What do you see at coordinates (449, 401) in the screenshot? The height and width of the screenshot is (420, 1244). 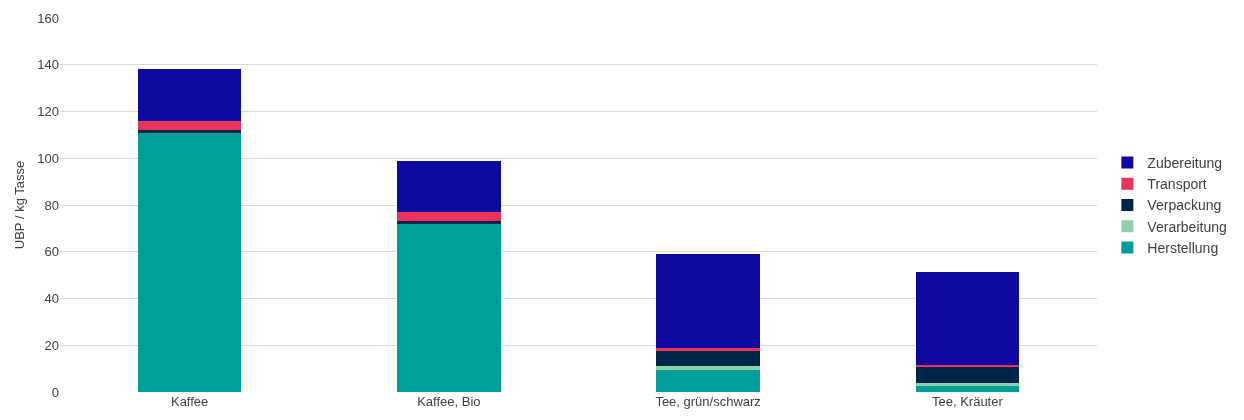 I see `x-tick-label: Kaffee, Bio` at bounding box center [449, 401].